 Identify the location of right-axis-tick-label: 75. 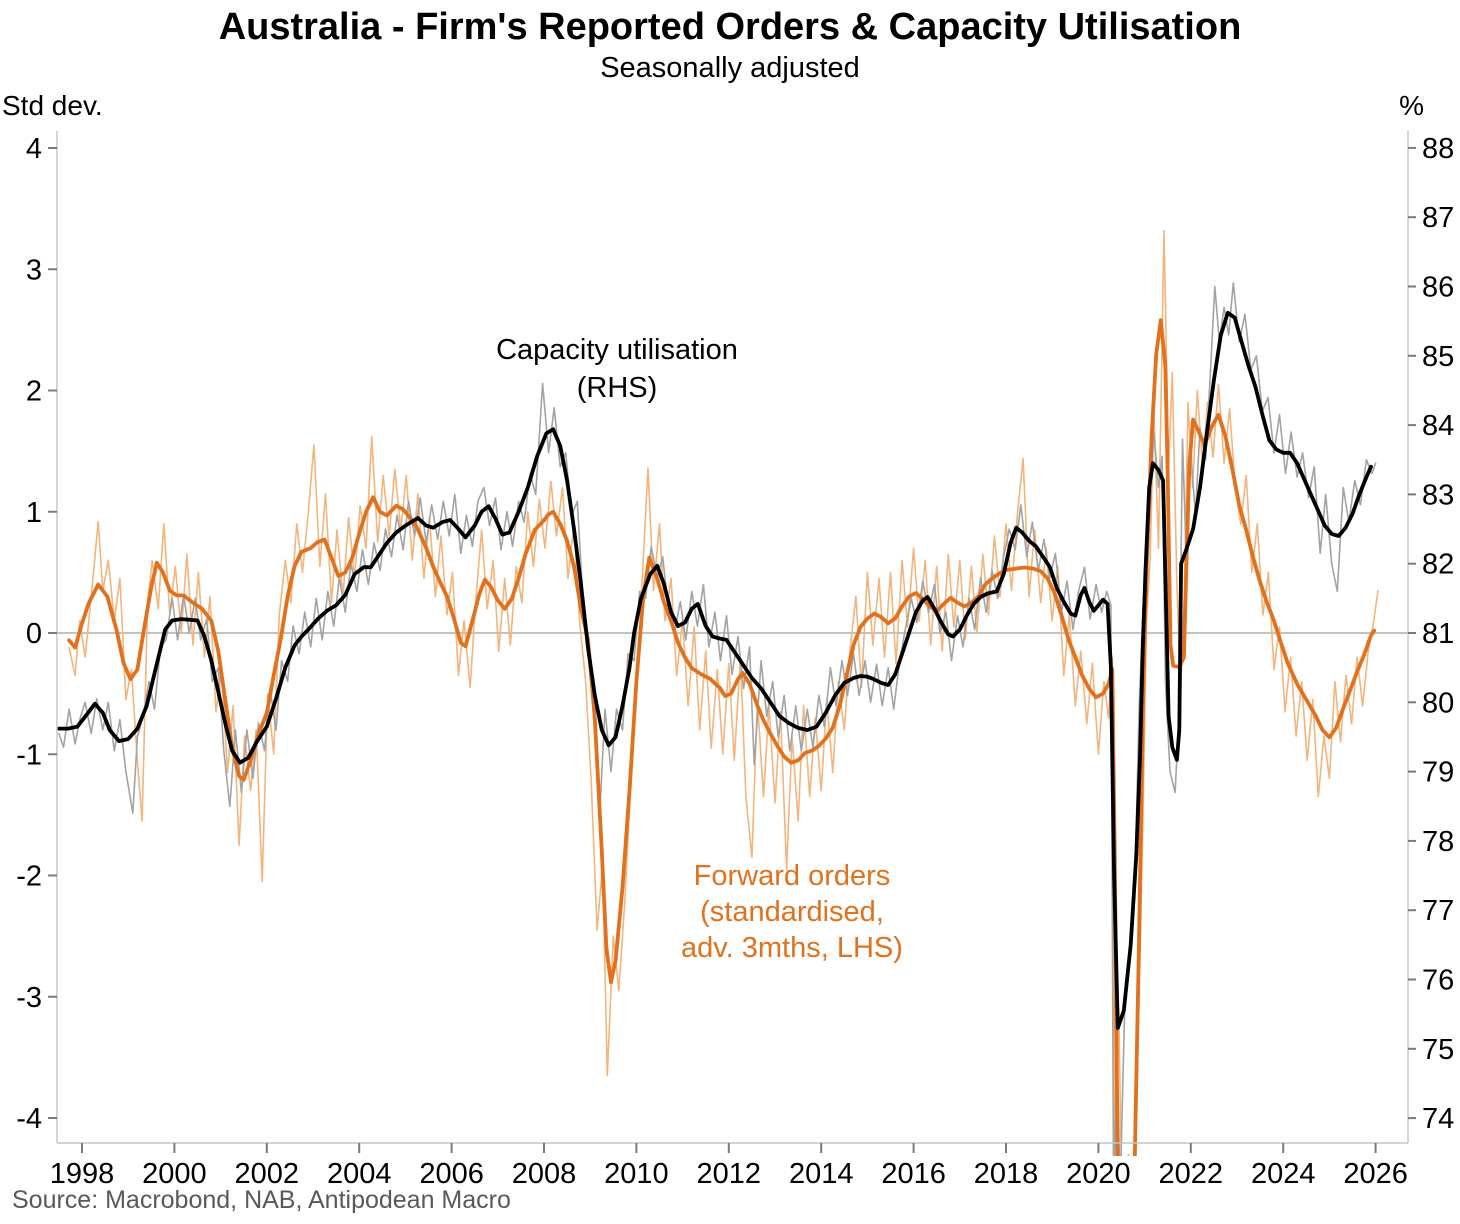
(1438, 1050).